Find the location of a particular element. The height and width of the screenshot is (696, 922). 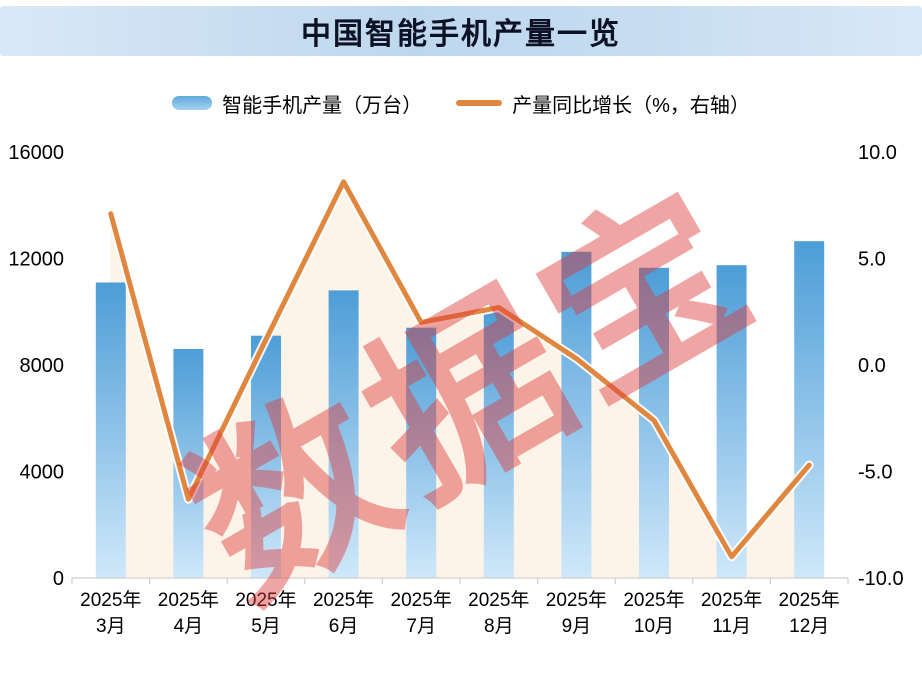

legend-bar-label: 智能手机产量（万台） is located at coordinates (322, 105).